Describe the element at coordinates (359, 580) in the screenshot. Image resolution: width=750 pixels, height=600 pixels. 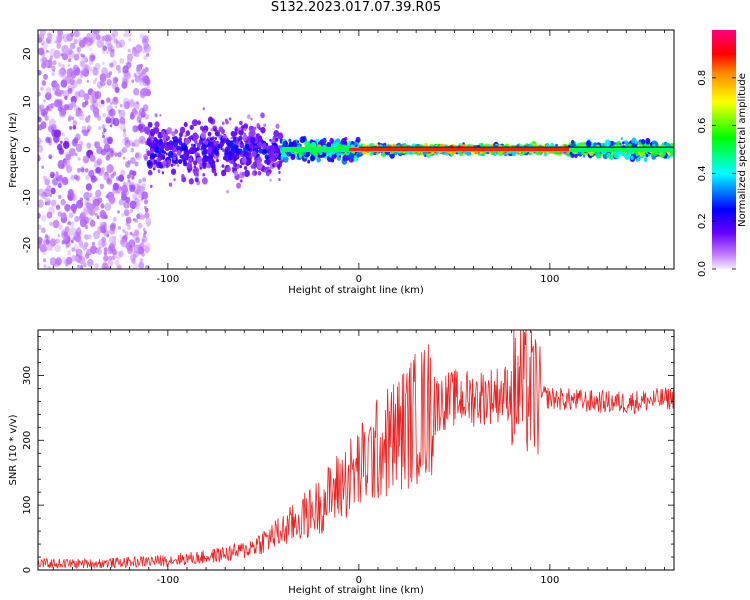
I see `x-tick-label: 0` at that location.